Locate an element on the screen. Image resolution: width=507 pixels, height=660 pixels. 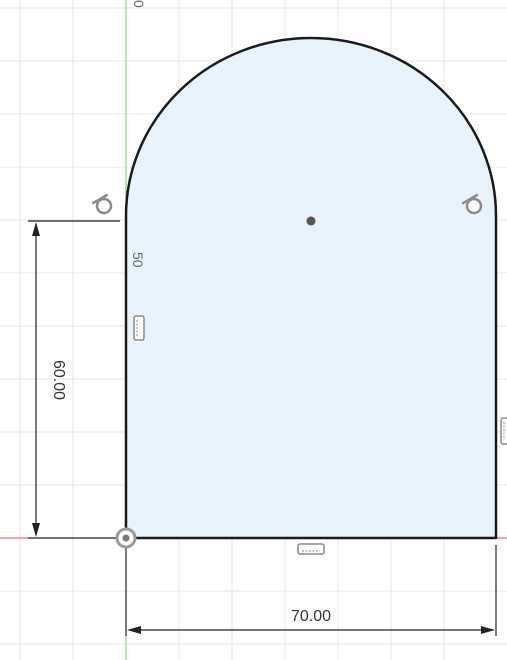
arc-center-point is located at coordinates (311, 221).